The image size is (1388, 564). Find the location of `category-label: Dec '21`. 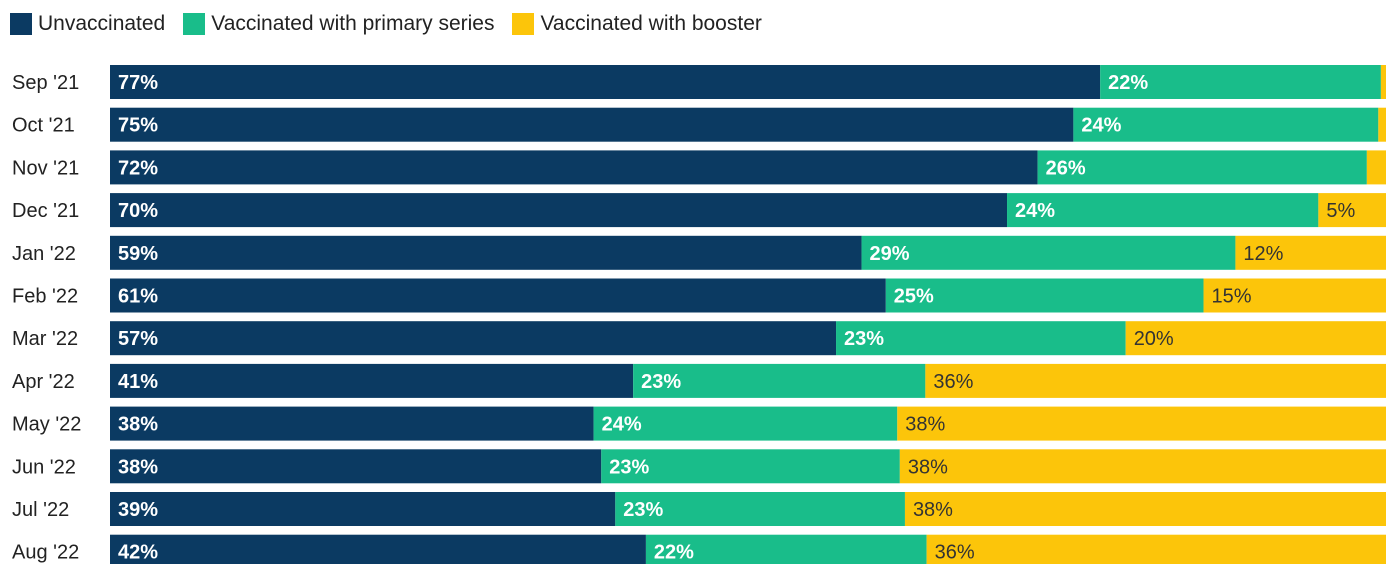

category-label: Dec '21 is located at coordinates (45, 211).